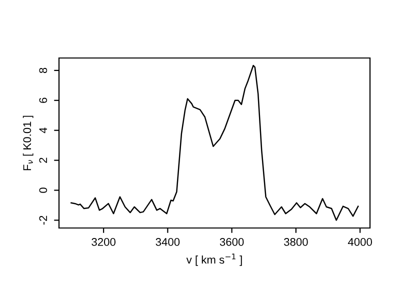  I want to click on x-tick-label: 3400, so click(168, 242).